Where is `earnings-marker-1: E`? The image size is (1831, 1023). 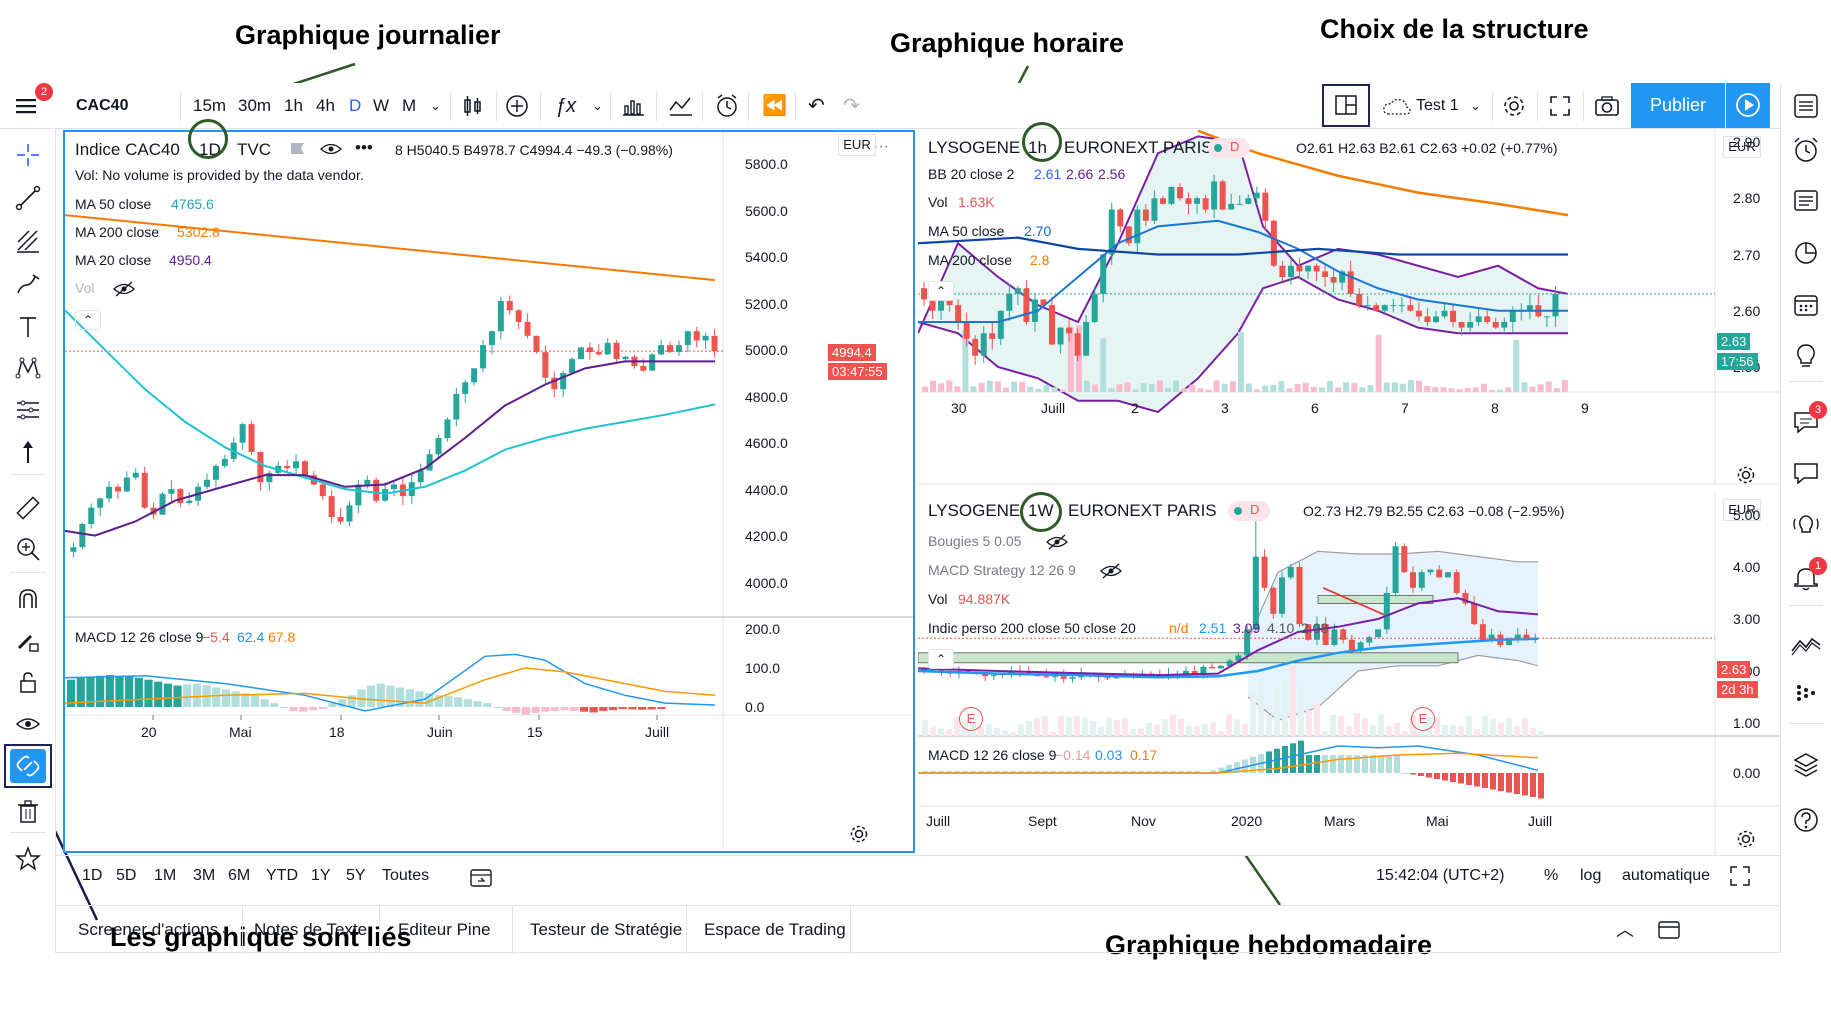
earnings-marker-1: E is located at coordinates (971, 719).